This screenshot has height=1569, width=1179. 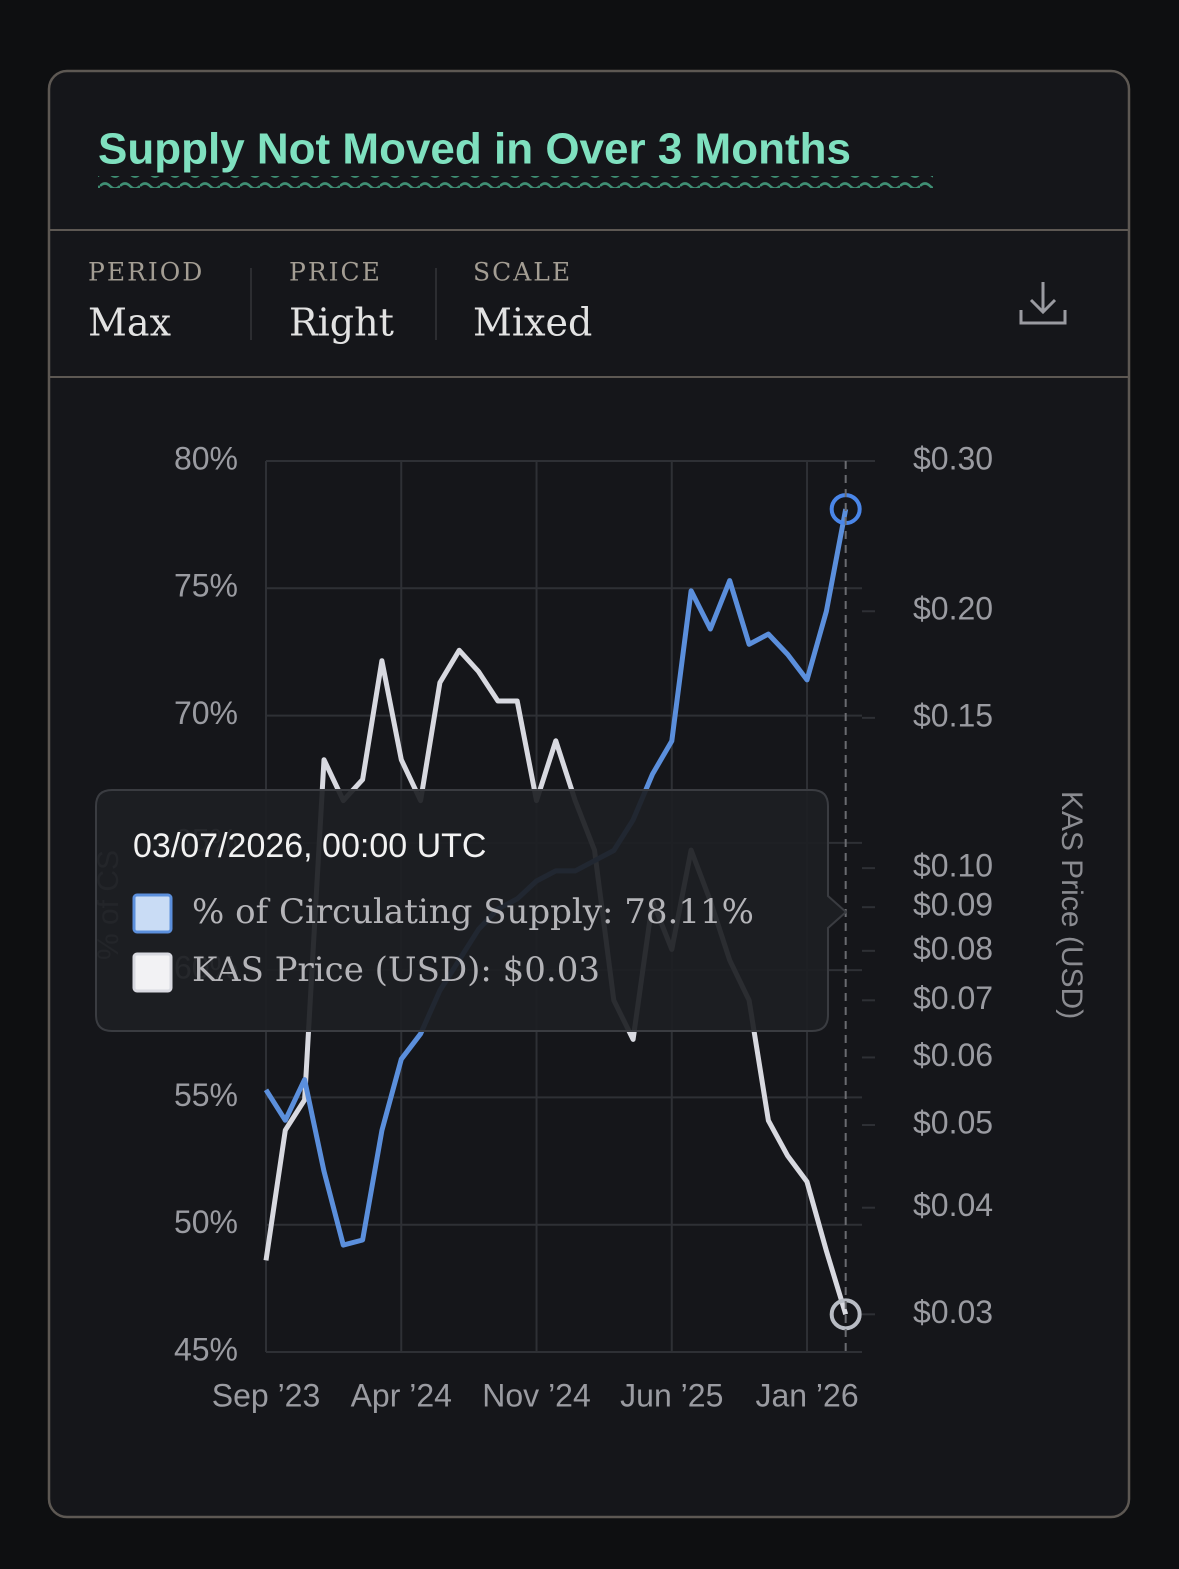 I want to click on x-tick-label: Nov ’24, so click(x=536, y=1395).